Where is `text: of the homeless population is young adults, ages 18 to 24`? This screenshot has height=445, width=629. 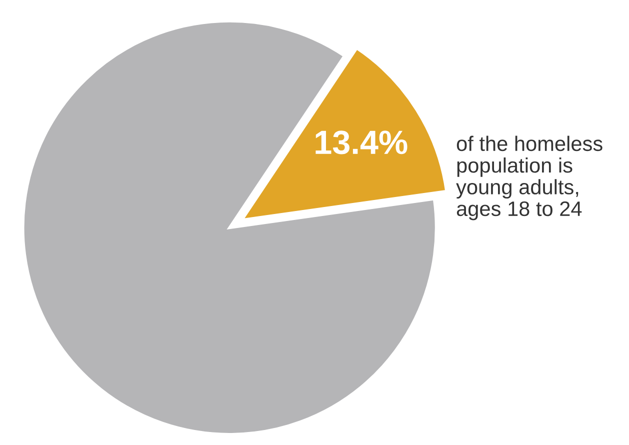
text: of the homeless population is young adults, ages 18 to 24 is located at coordinates (529, 178).